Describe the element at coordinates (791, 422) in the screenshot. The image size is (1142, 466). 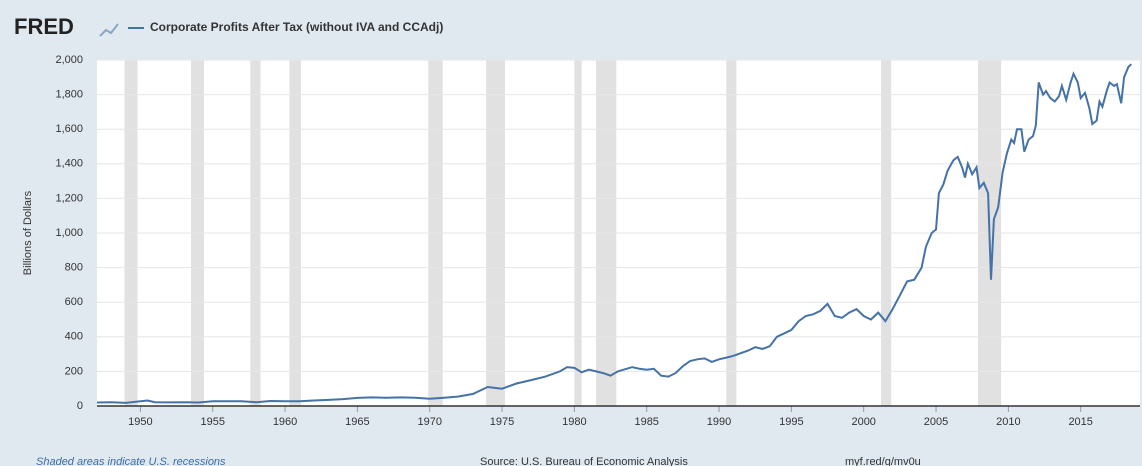
I see `x-tick-label: 1995` at that location.